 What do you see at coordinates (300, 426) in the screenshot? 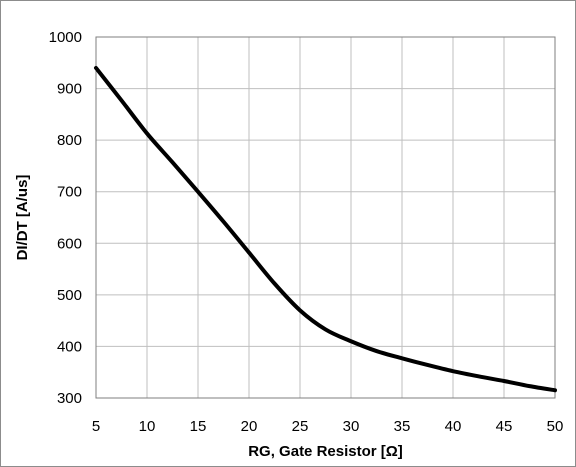
I see `x-tick-label: 25` at bounding box center [300, 426].